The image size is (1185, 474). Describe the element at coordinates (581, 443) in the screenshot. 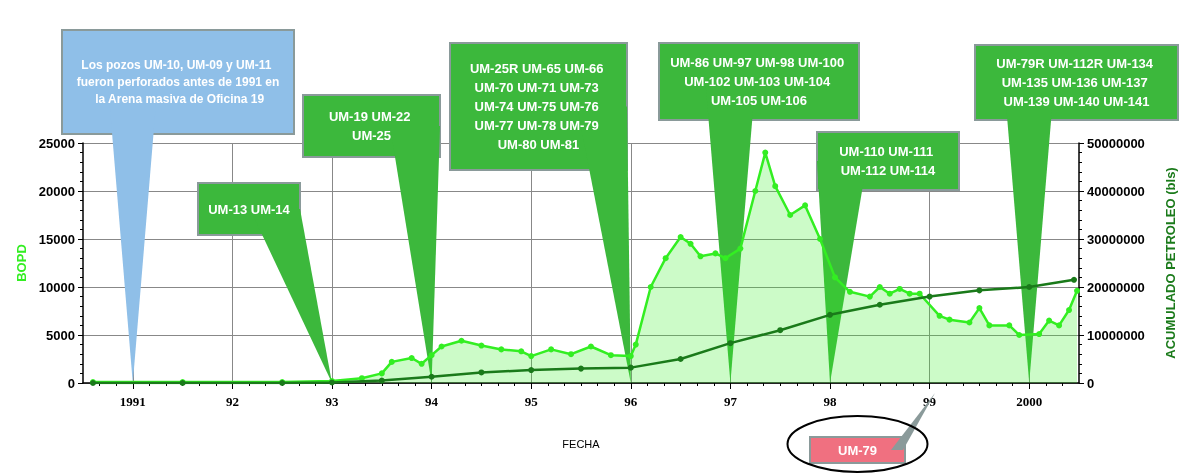

I see `x-axis-title: FECHA` at that location.